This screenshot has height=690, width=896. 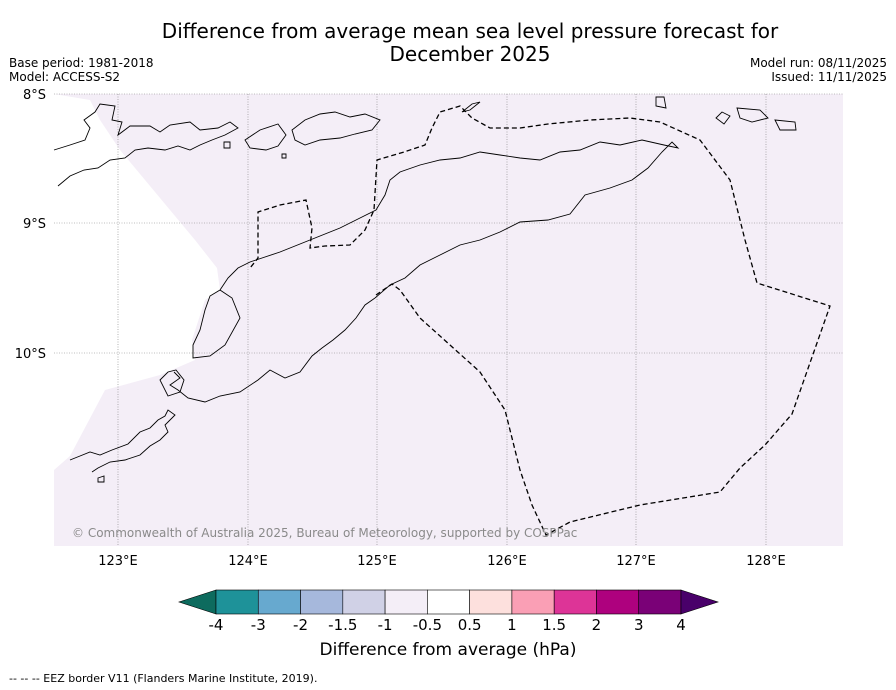 What do you see at coordinates (216, 324) in the screenshot?
I see `coast-timor-south` at bounding box center [216, 324].